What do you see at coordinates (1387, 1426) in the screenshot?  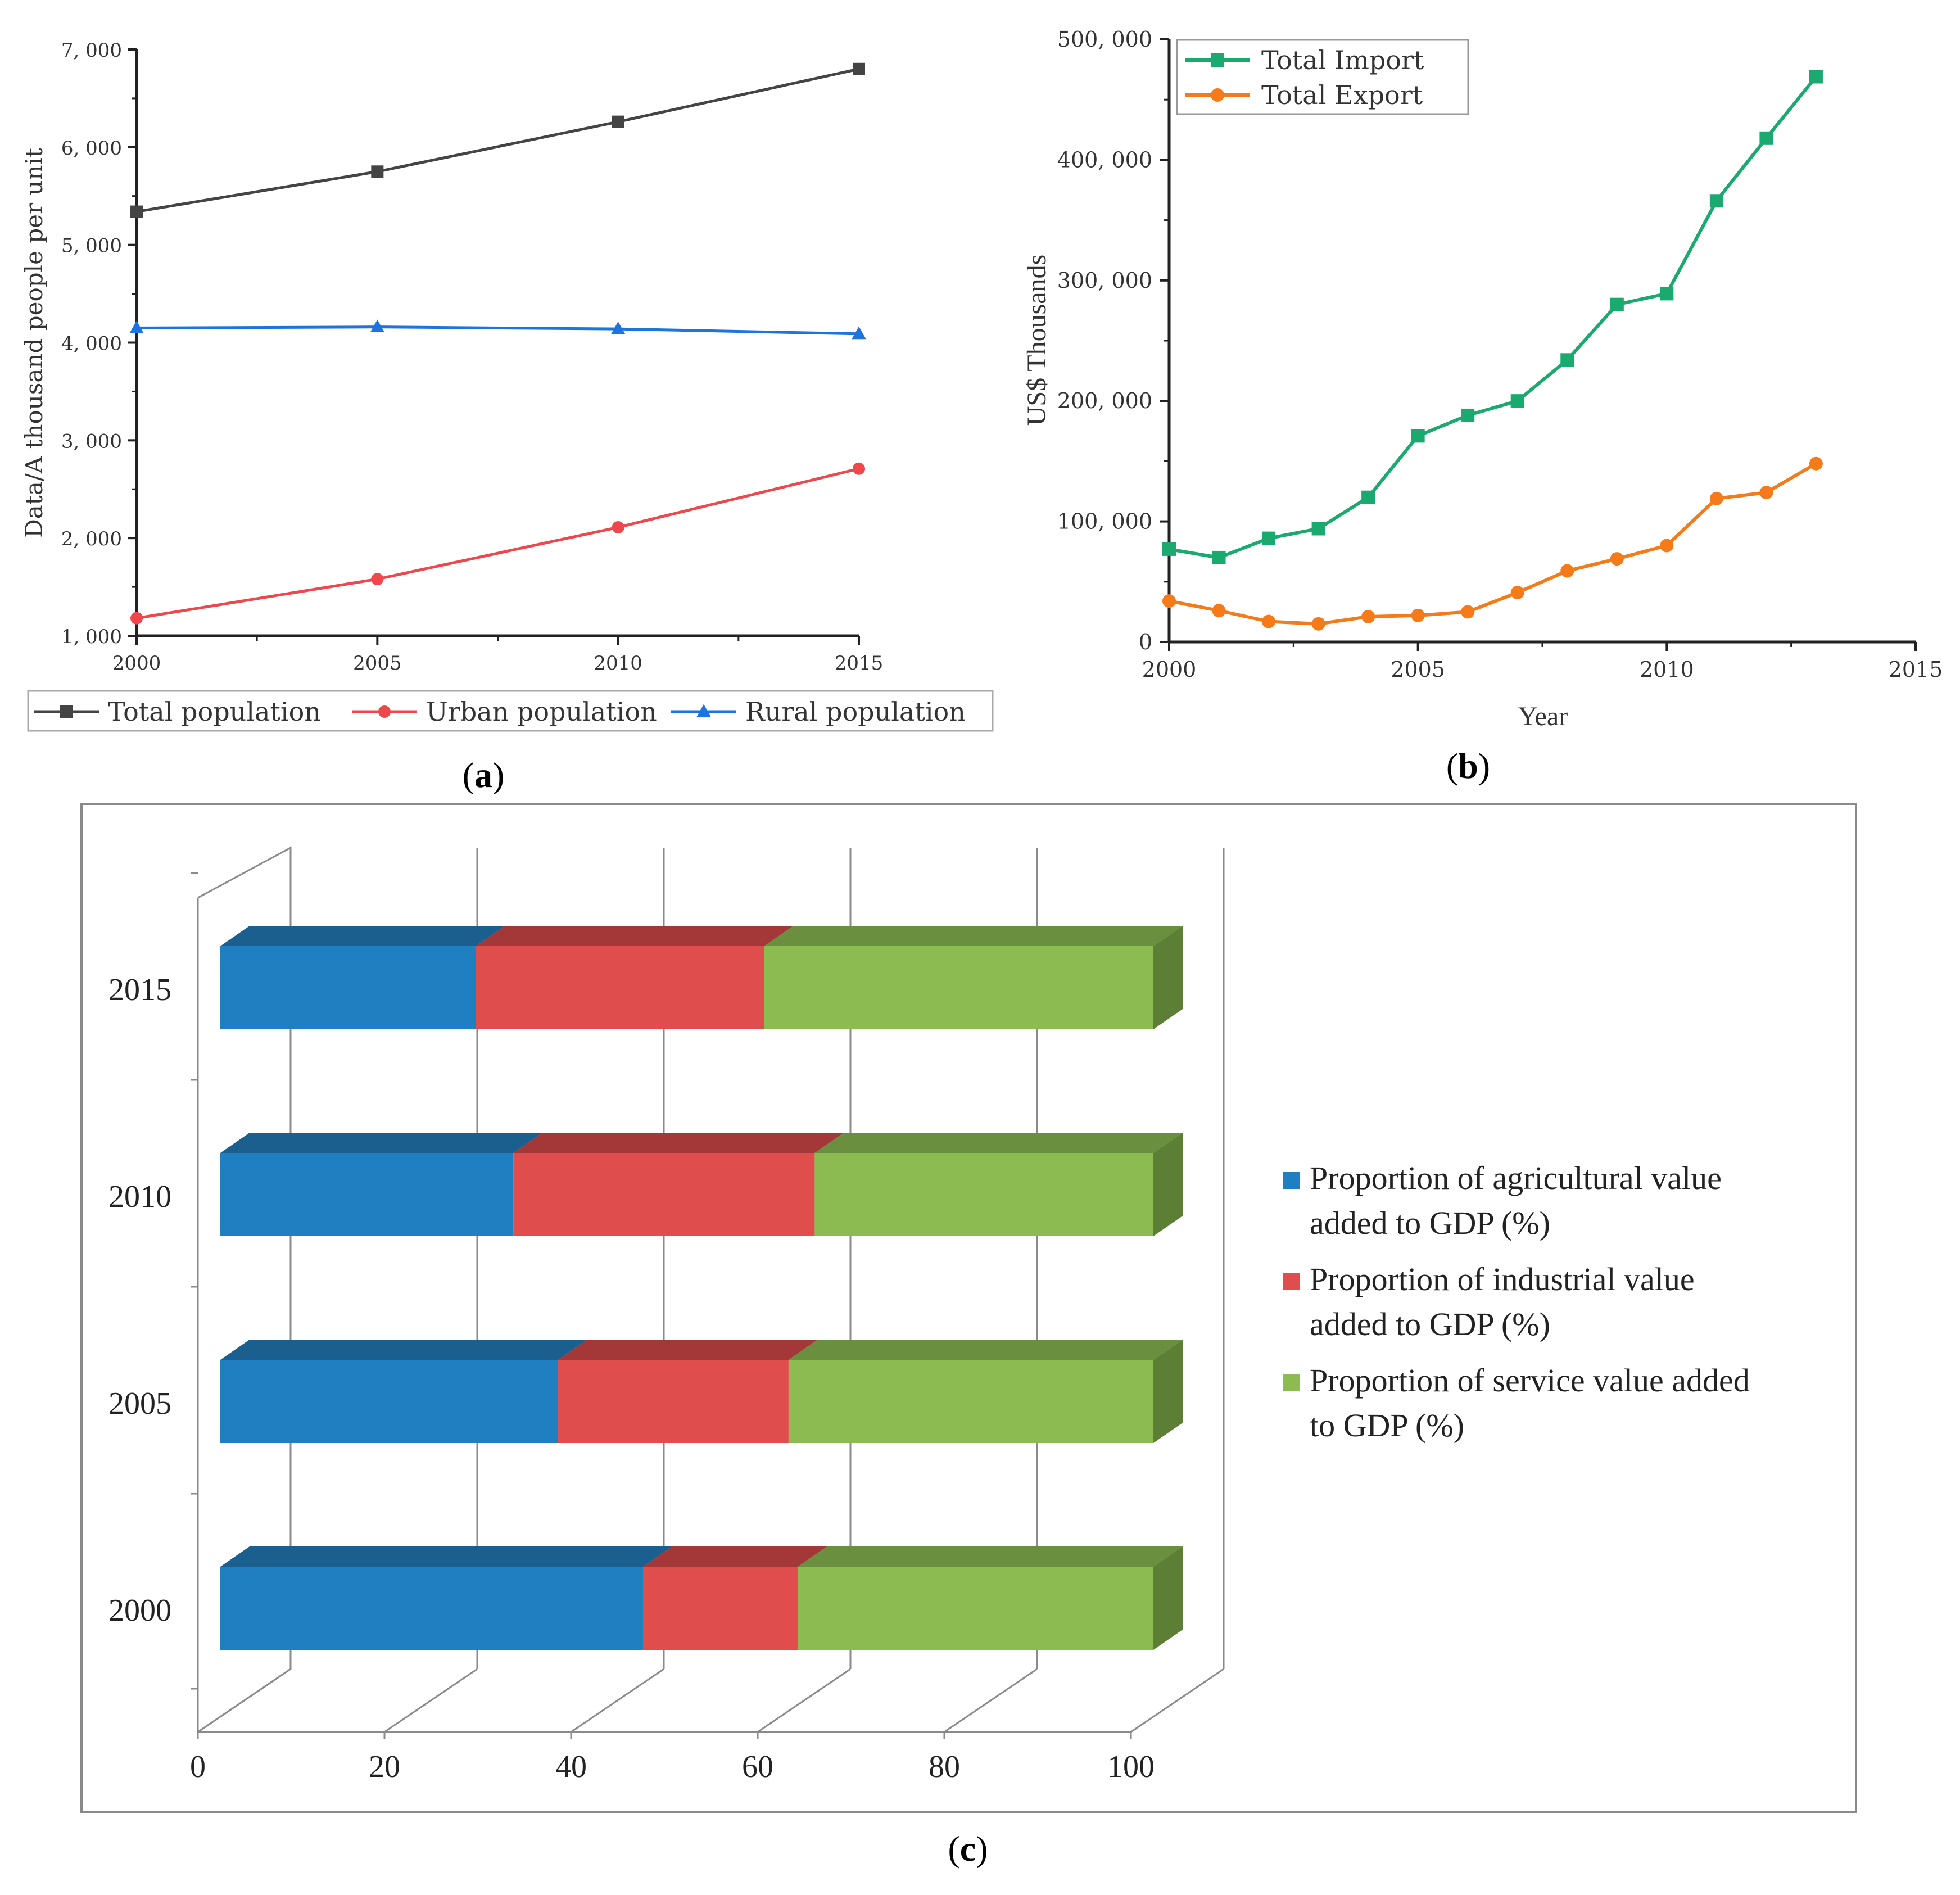 I see `panel-c-legend-label: to GDP (%)` at bounding box center [1387, 1426].